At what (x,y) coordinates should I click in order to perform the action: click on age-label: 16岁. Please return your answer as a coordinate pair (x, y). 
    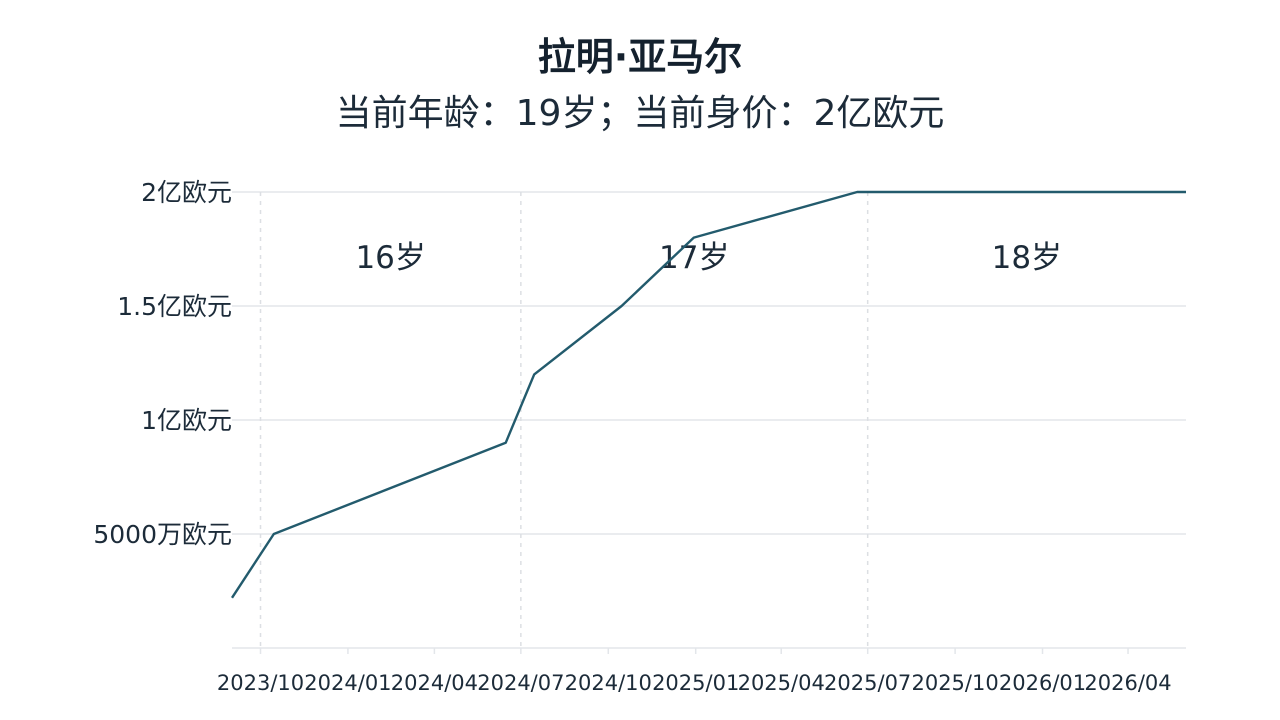
    Looking at the image, I should click on (390, 258).